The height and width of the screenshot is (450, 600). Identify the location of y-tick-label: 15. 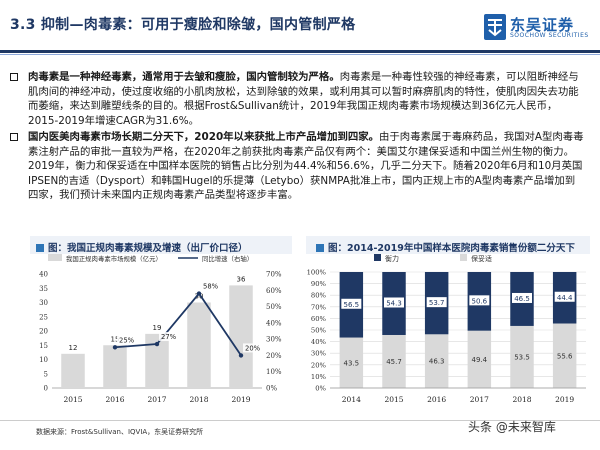
(43, 346).